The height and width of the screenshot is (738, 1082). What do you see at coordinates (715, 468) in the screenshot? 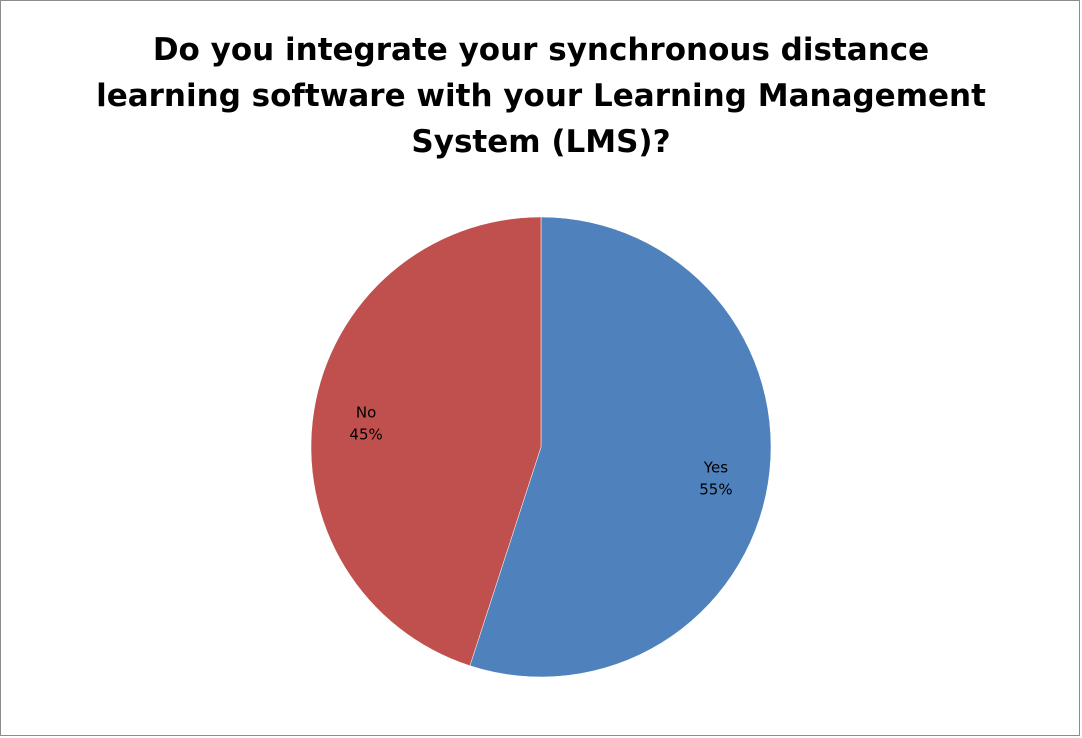
I see `slice-label-yes: Yes` at bounding box center [715, 468].